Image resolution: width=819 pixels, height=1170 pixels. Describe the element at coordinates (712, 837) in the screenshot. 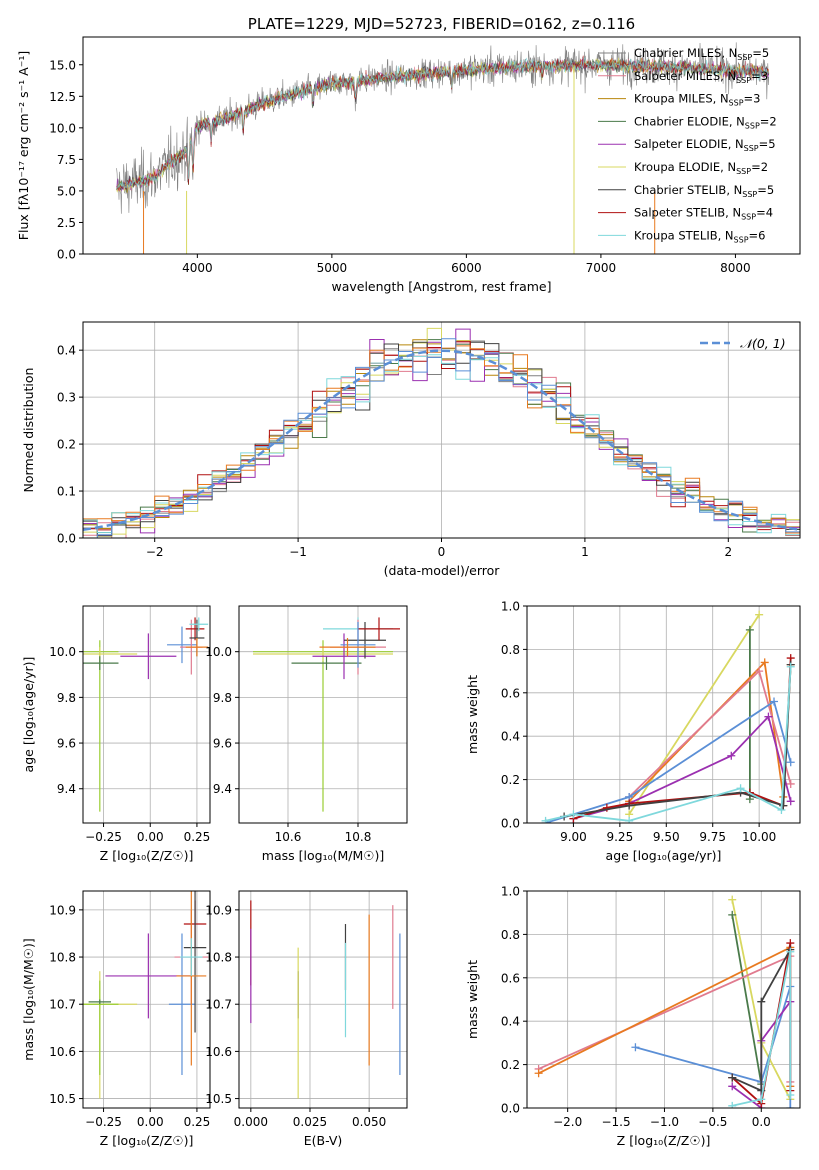

I see `x-tick-label: 9.75` at that location.